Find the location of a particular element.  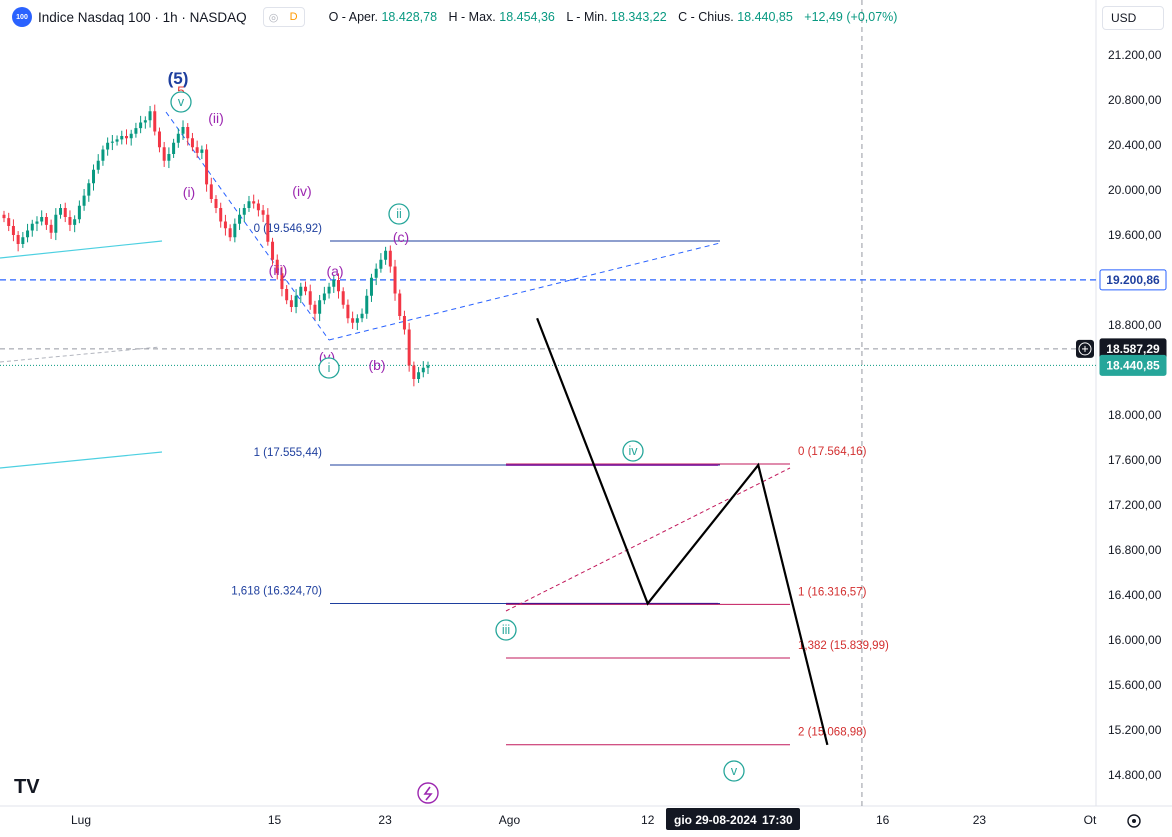

y-tick-label: 19.600,00 is located at coordinates (1135, 235).